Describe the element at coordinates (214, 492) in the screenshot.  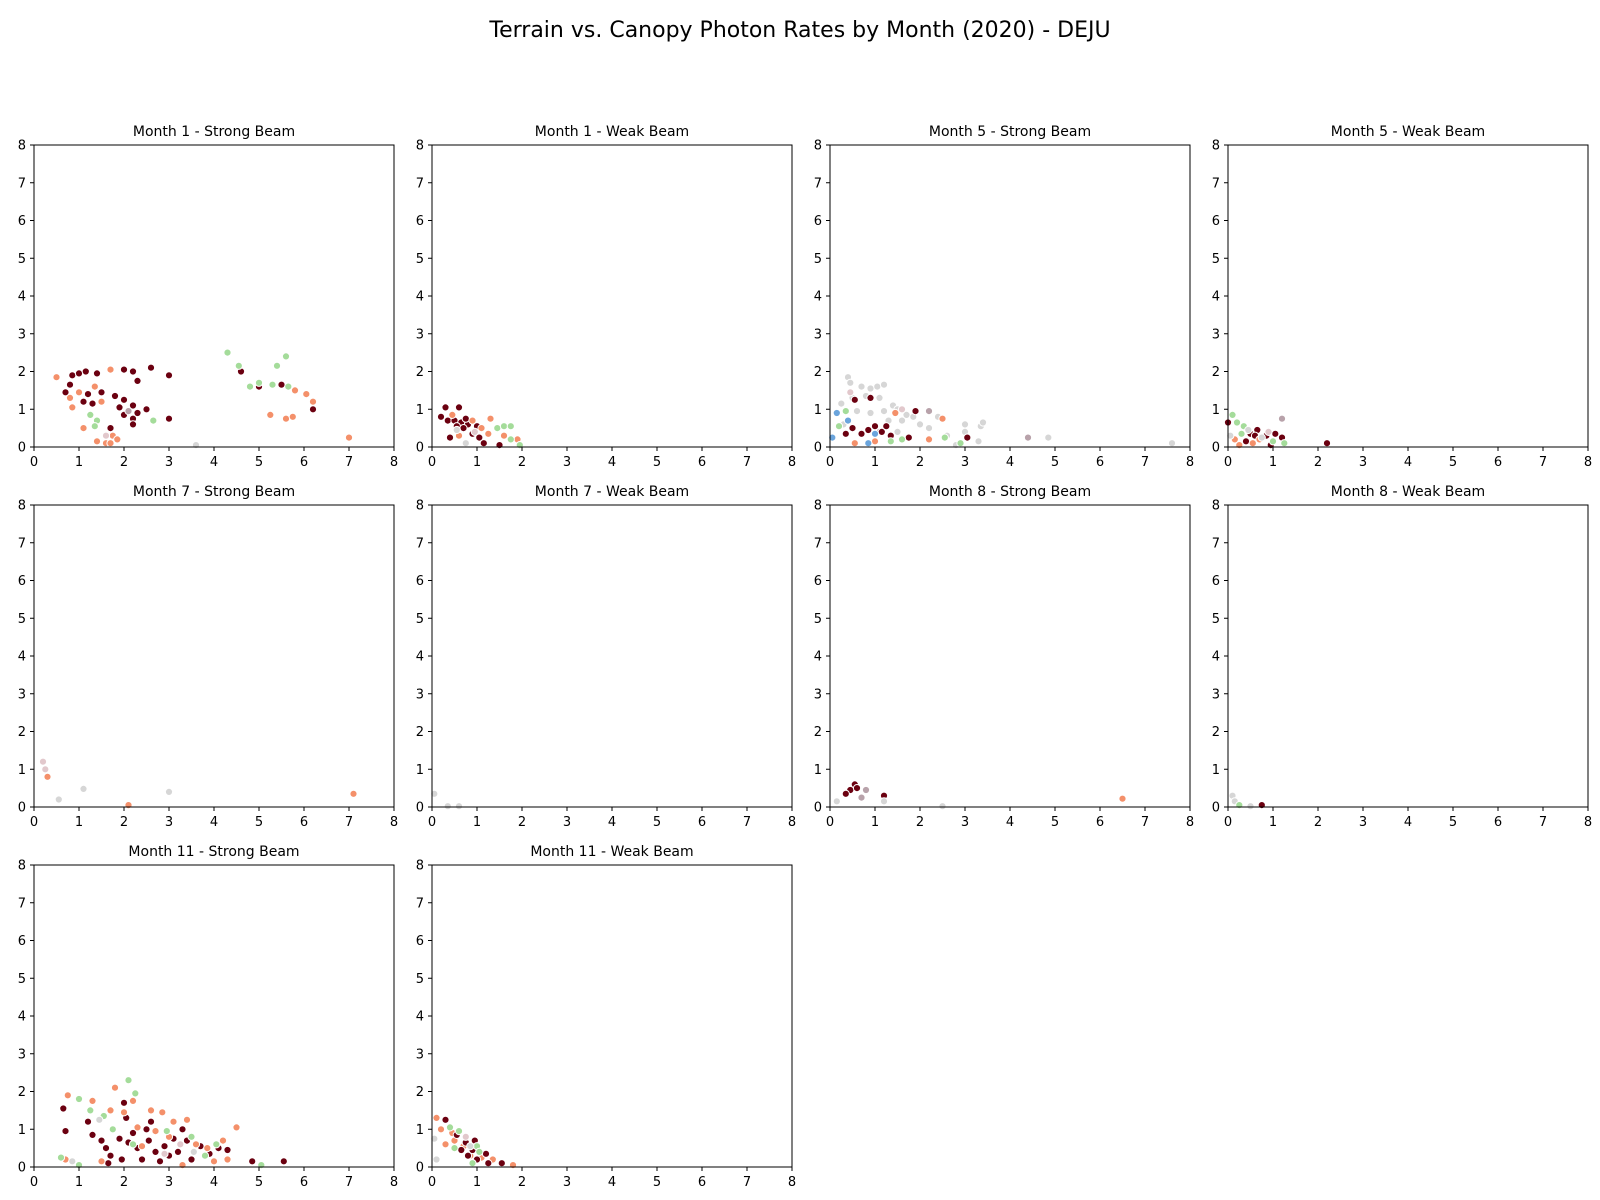
I see `subplot-title: Month 7 - Strong Beam` at that location.